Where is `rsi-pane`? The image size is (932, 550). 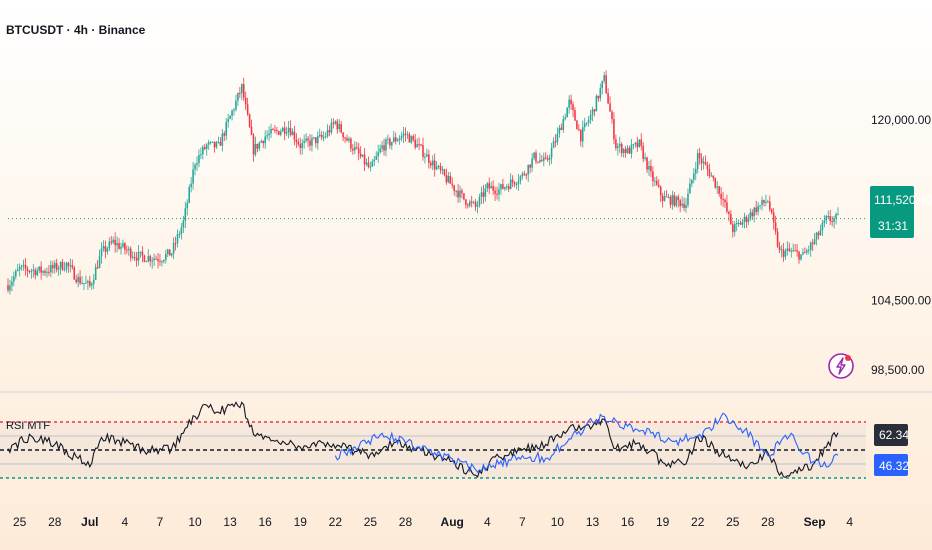 rsi-pane is located at coordinates (433, 440).